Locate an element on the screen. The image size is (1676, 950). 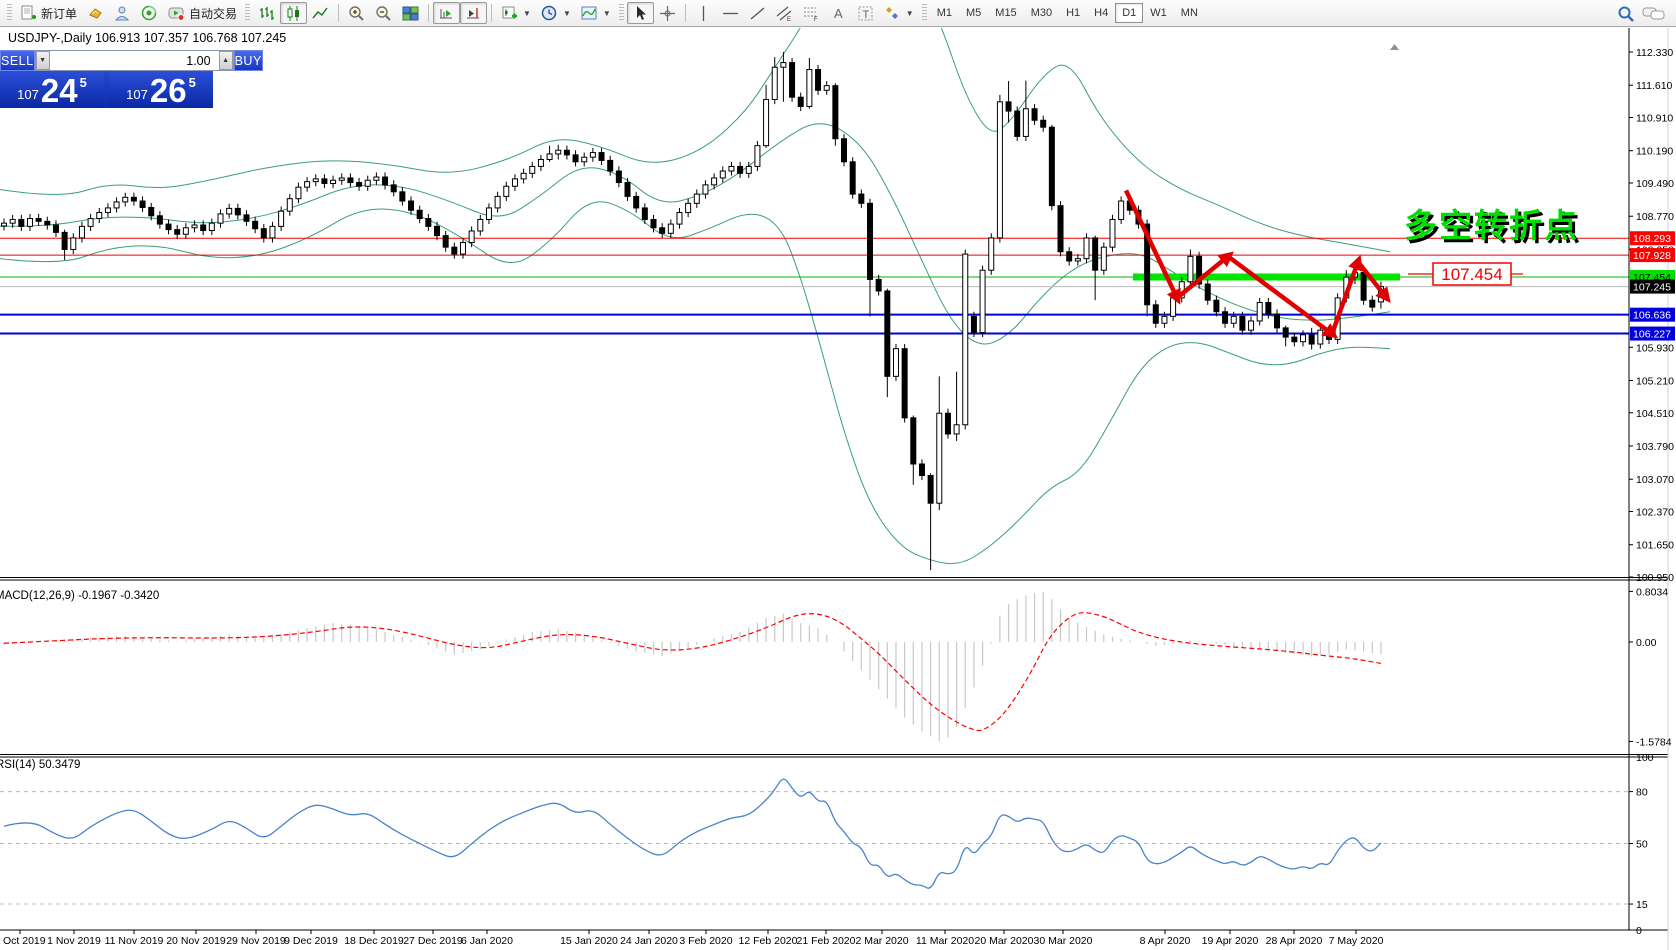
indicators-icon is located at coordinates (589, 13).